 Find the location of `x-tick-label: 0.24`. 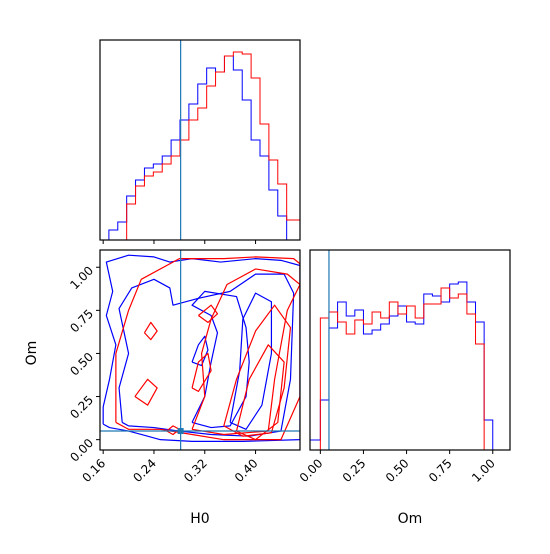

x-tick-label: 0.24 is located at coordinates (144, 470).